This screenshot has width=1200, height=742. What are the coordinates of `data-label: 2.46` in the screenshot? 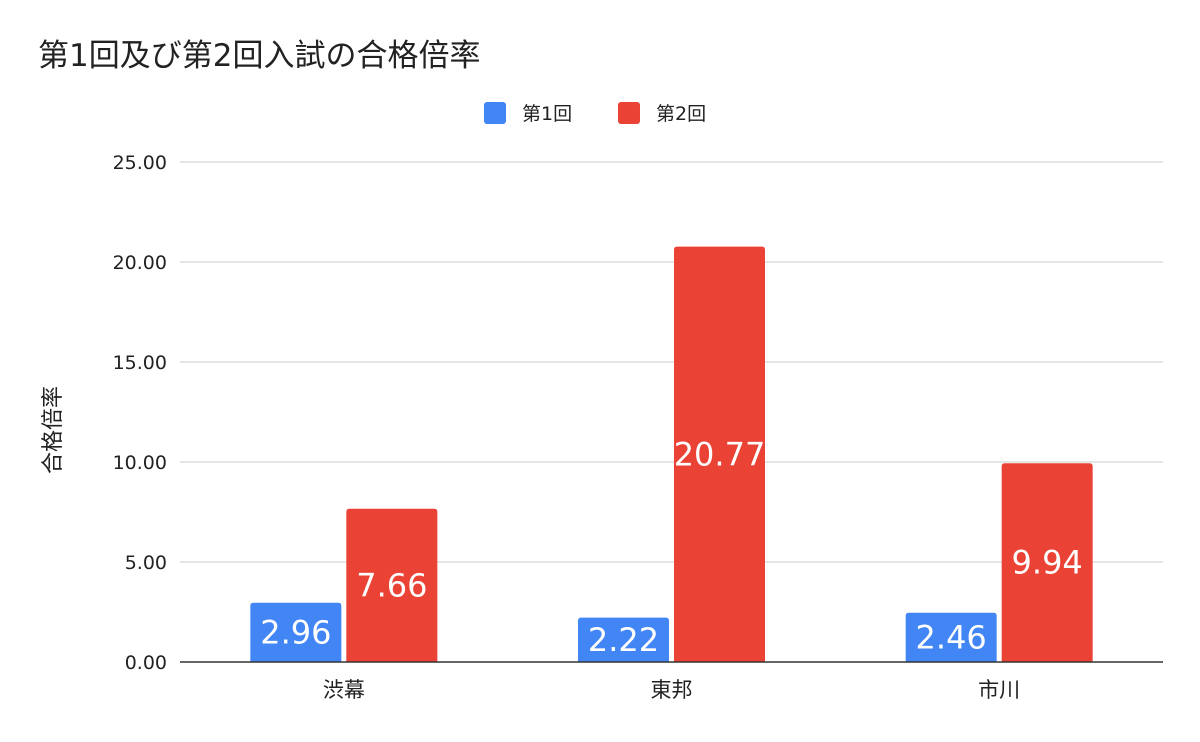 It's located at (951, 637).